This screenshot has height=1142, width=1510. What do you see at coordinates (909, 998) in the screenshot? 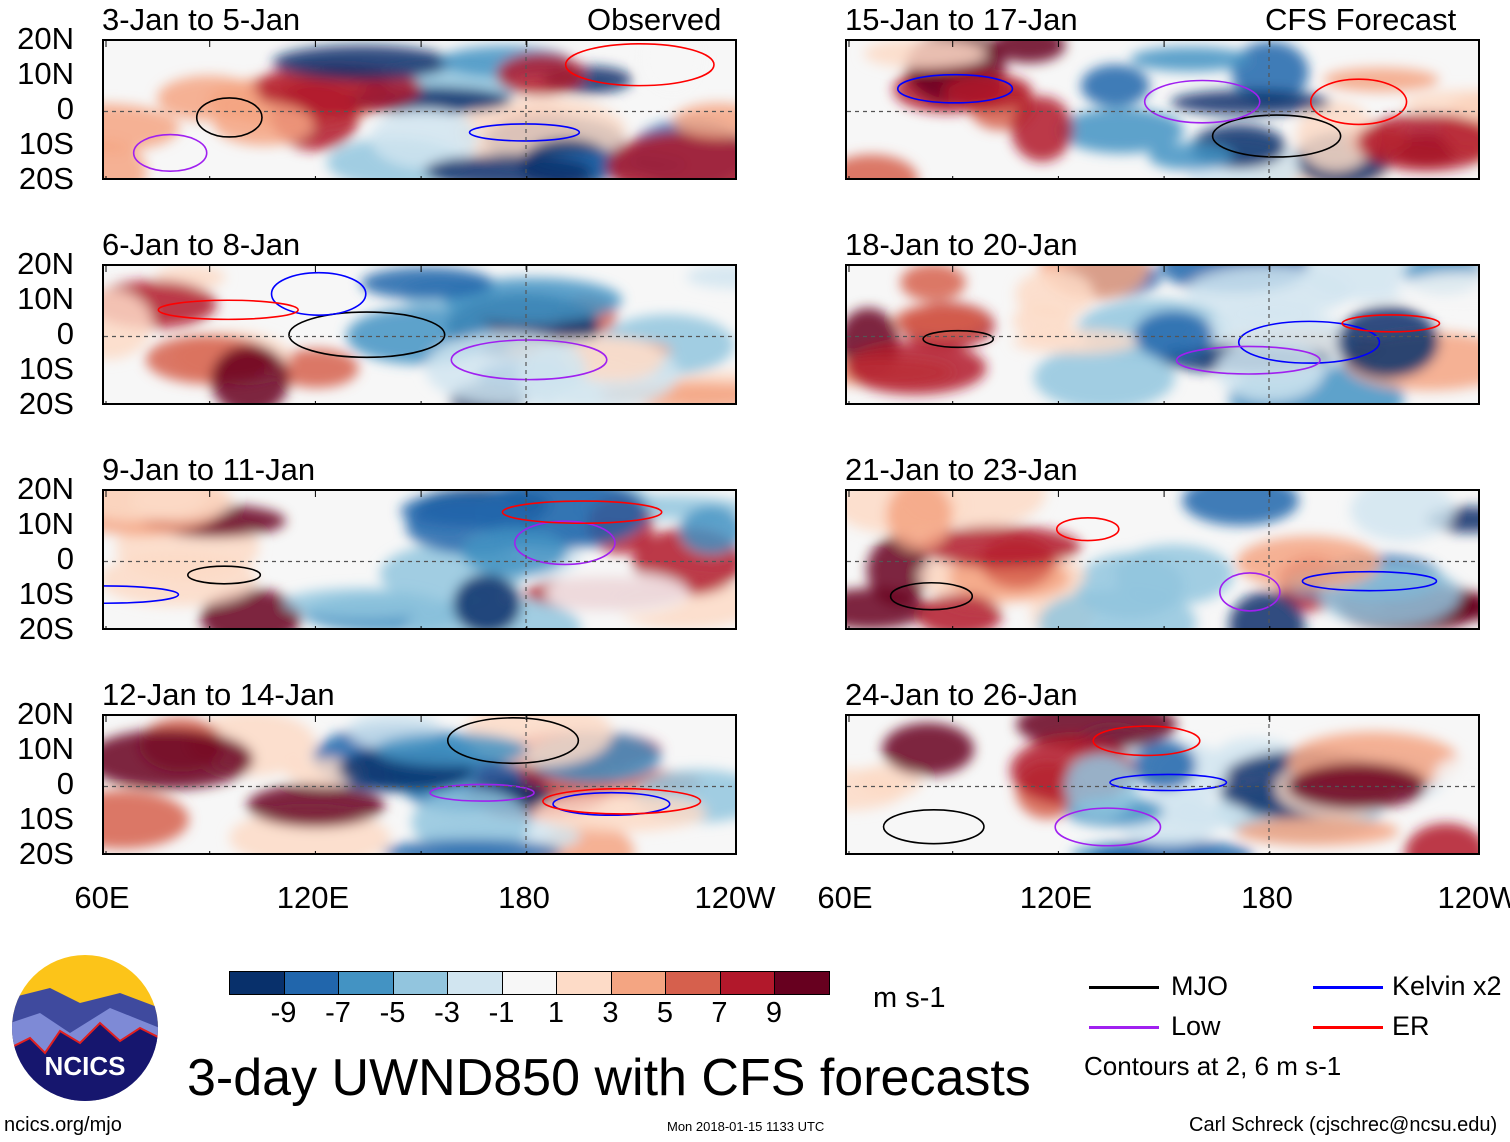
I see `colorbar-units: m s-1` at bounding box center [909, 998].